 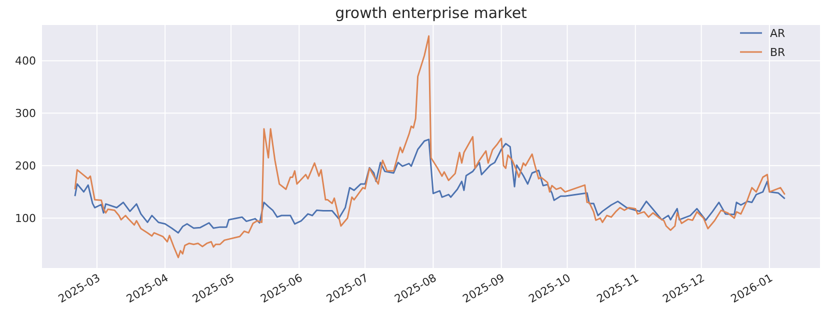 I want to click on legend-label: AR, so click(x=778, y=33).